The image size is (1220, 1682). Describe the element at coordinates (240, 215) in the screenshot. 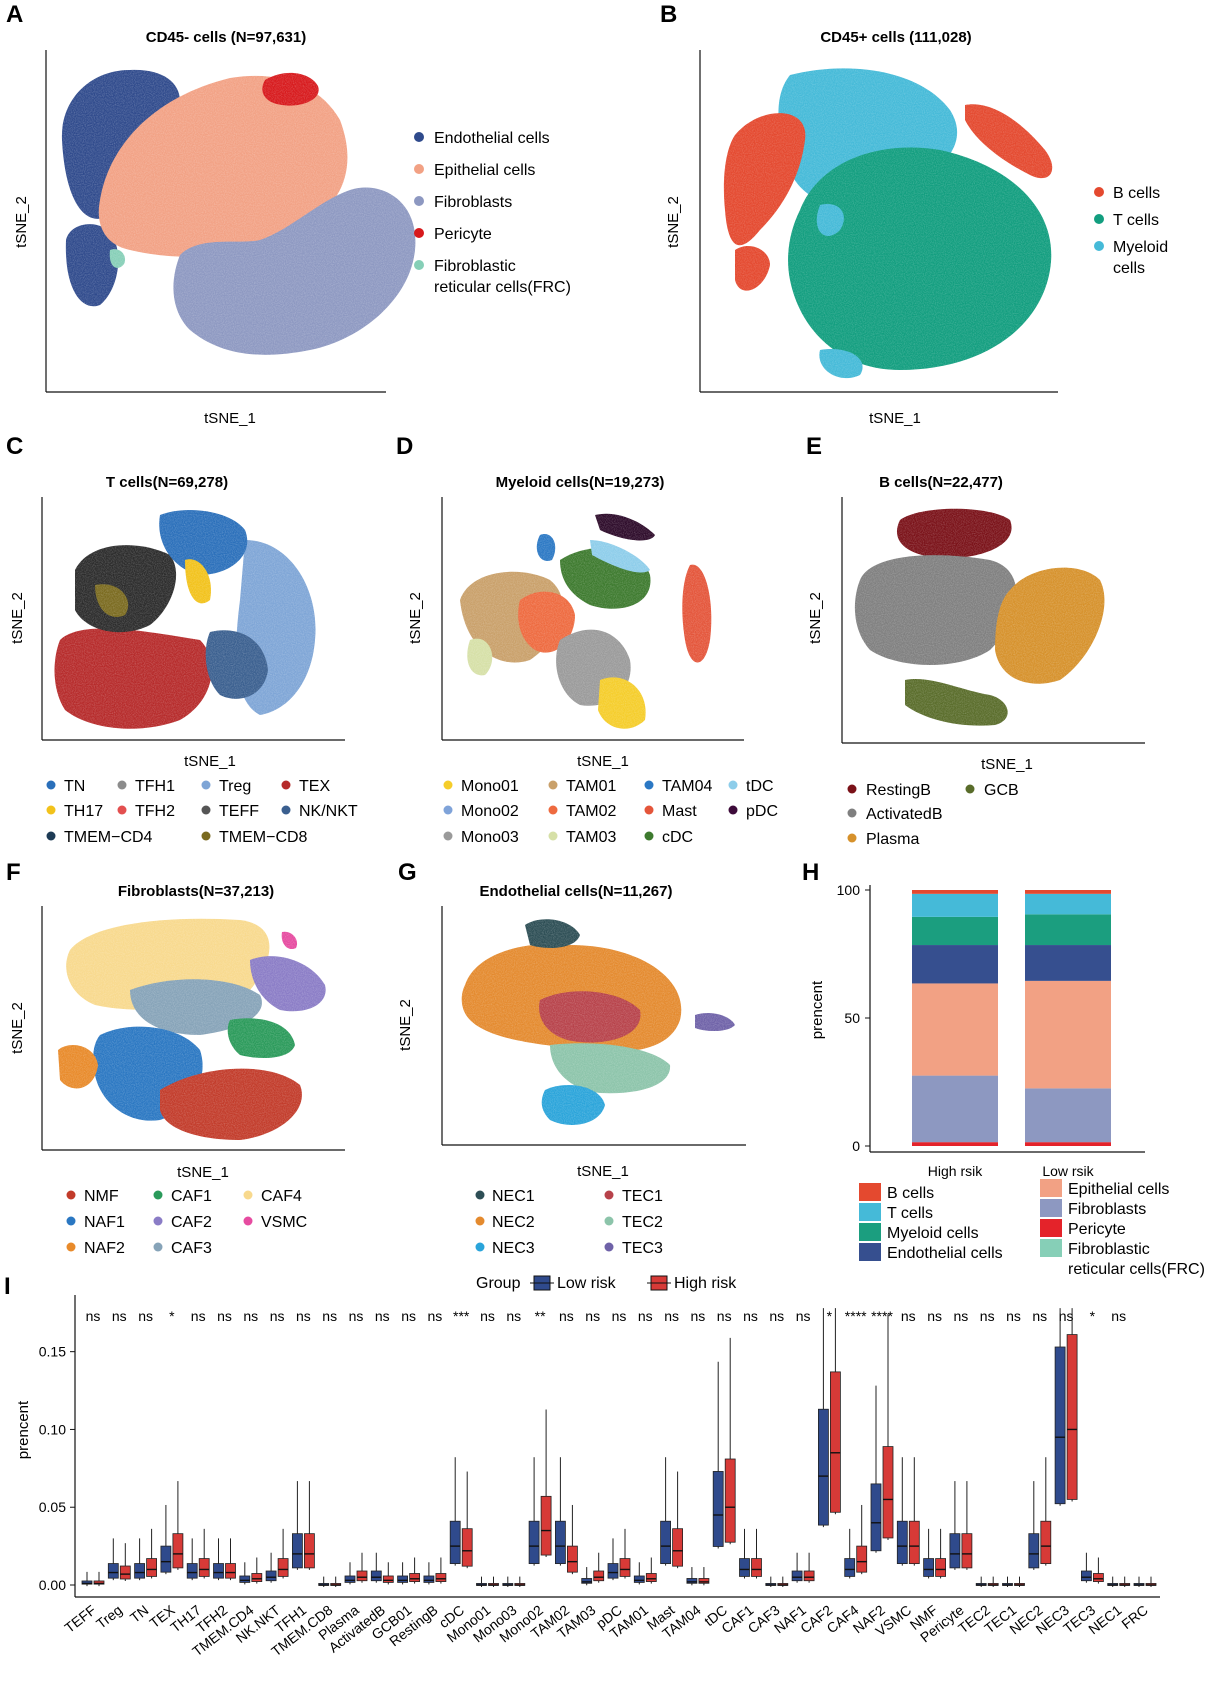

I see `tsne-clusters-A` at that location.